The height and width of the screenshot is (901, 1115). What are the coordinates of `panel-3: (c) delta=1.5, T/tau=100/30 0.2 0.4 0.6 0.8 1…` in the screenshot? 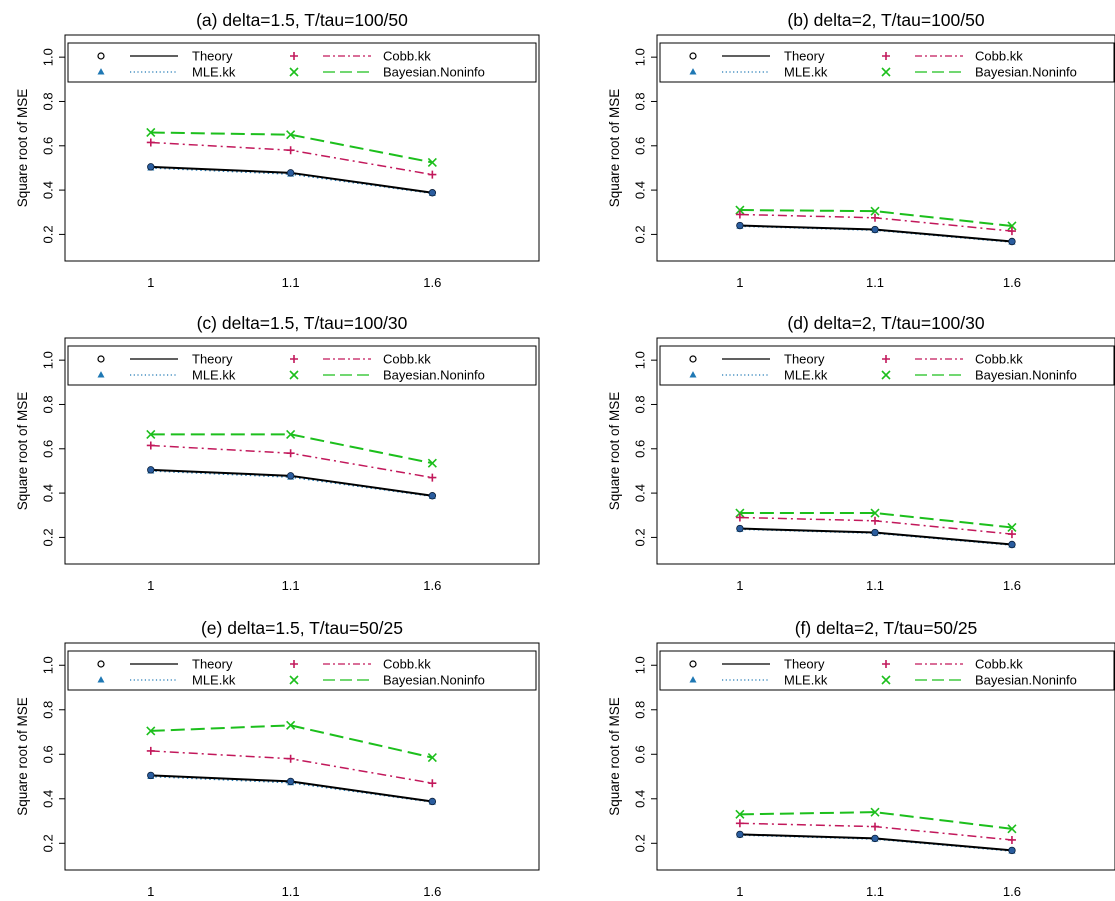 It's located at (277, 453).